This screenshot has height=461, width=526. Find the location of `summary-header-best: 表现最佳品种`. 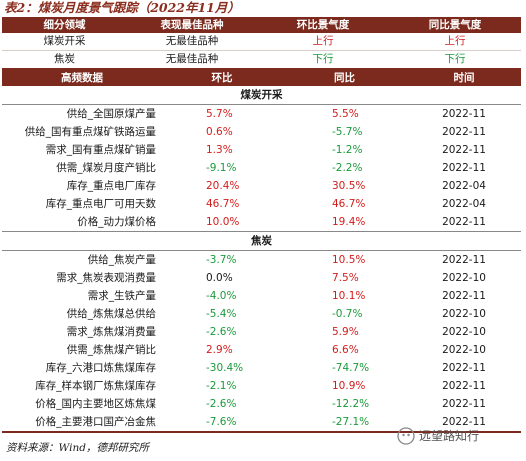

summary-header-best: 表现最佳品种 is located at coordinates (192, 25).